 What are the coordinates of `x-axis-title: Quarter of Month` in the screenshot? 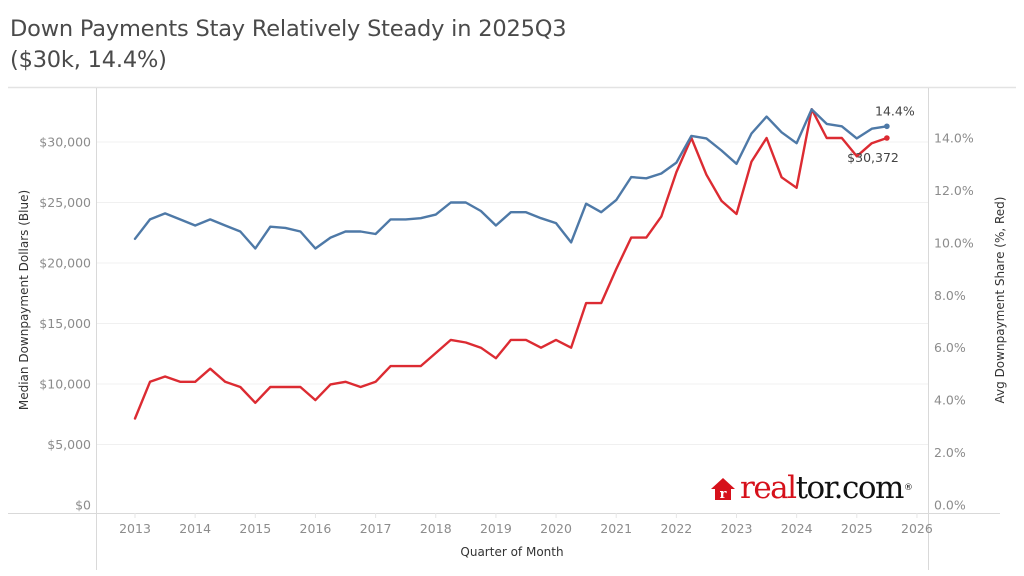 It's located at (511, 552).